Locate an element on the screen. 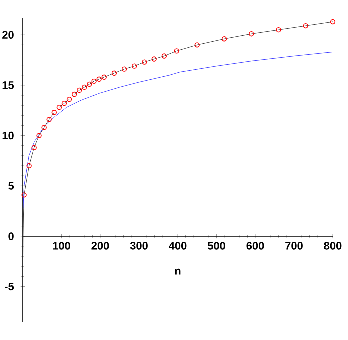  x-tick-label: 100 is located at coordinates (61, 246).